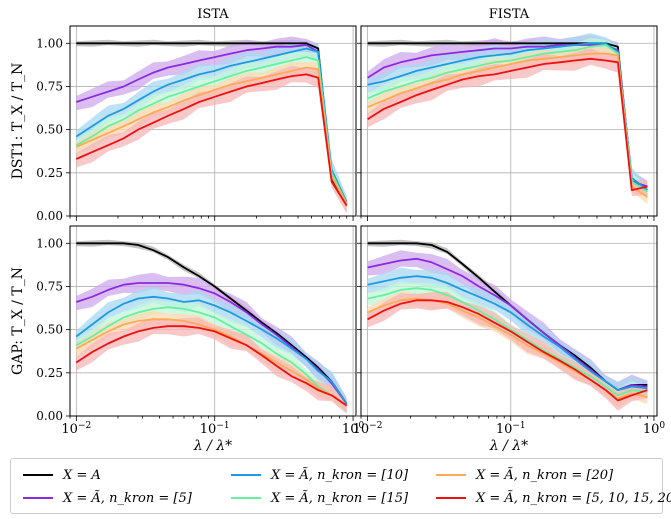  What do you see at coordinates (340, 498) in the screenshot?
I see `legend-label-k15: X = Ã, n_kron = [15]` at bounding box center [340, 498].